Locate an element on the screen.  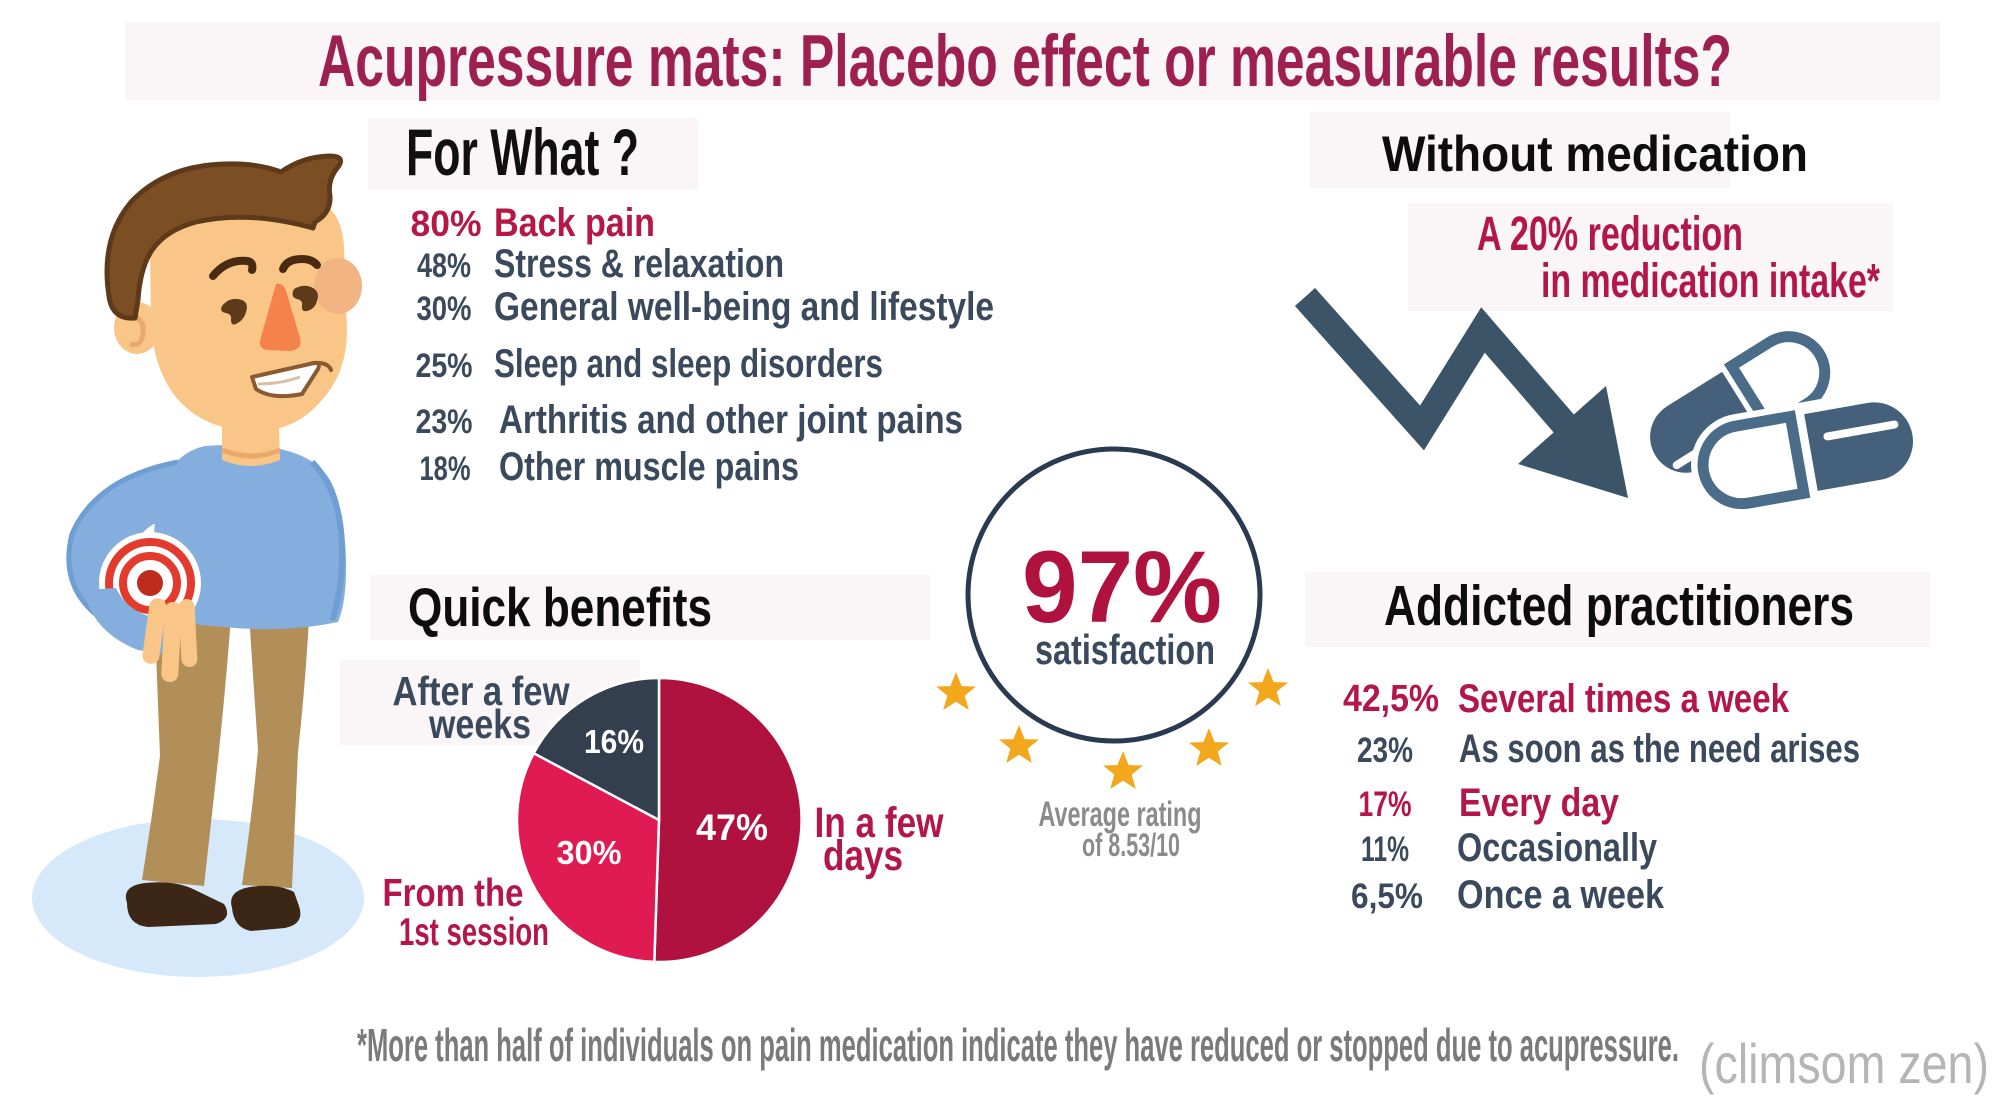
svg-text: 97% is located at coordinates (1122, 587).